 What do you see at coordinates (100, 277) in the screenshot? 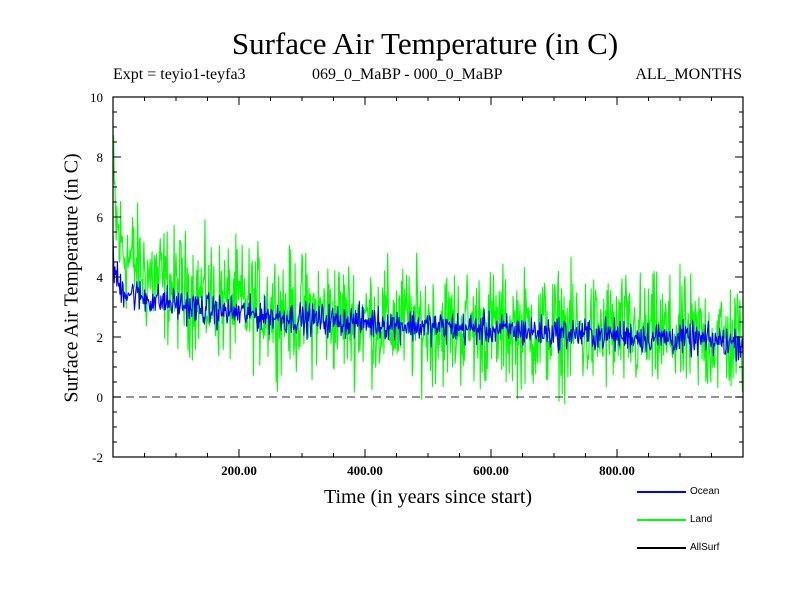
I see `y-tick-label: 4` at bounding box center [100, 277].